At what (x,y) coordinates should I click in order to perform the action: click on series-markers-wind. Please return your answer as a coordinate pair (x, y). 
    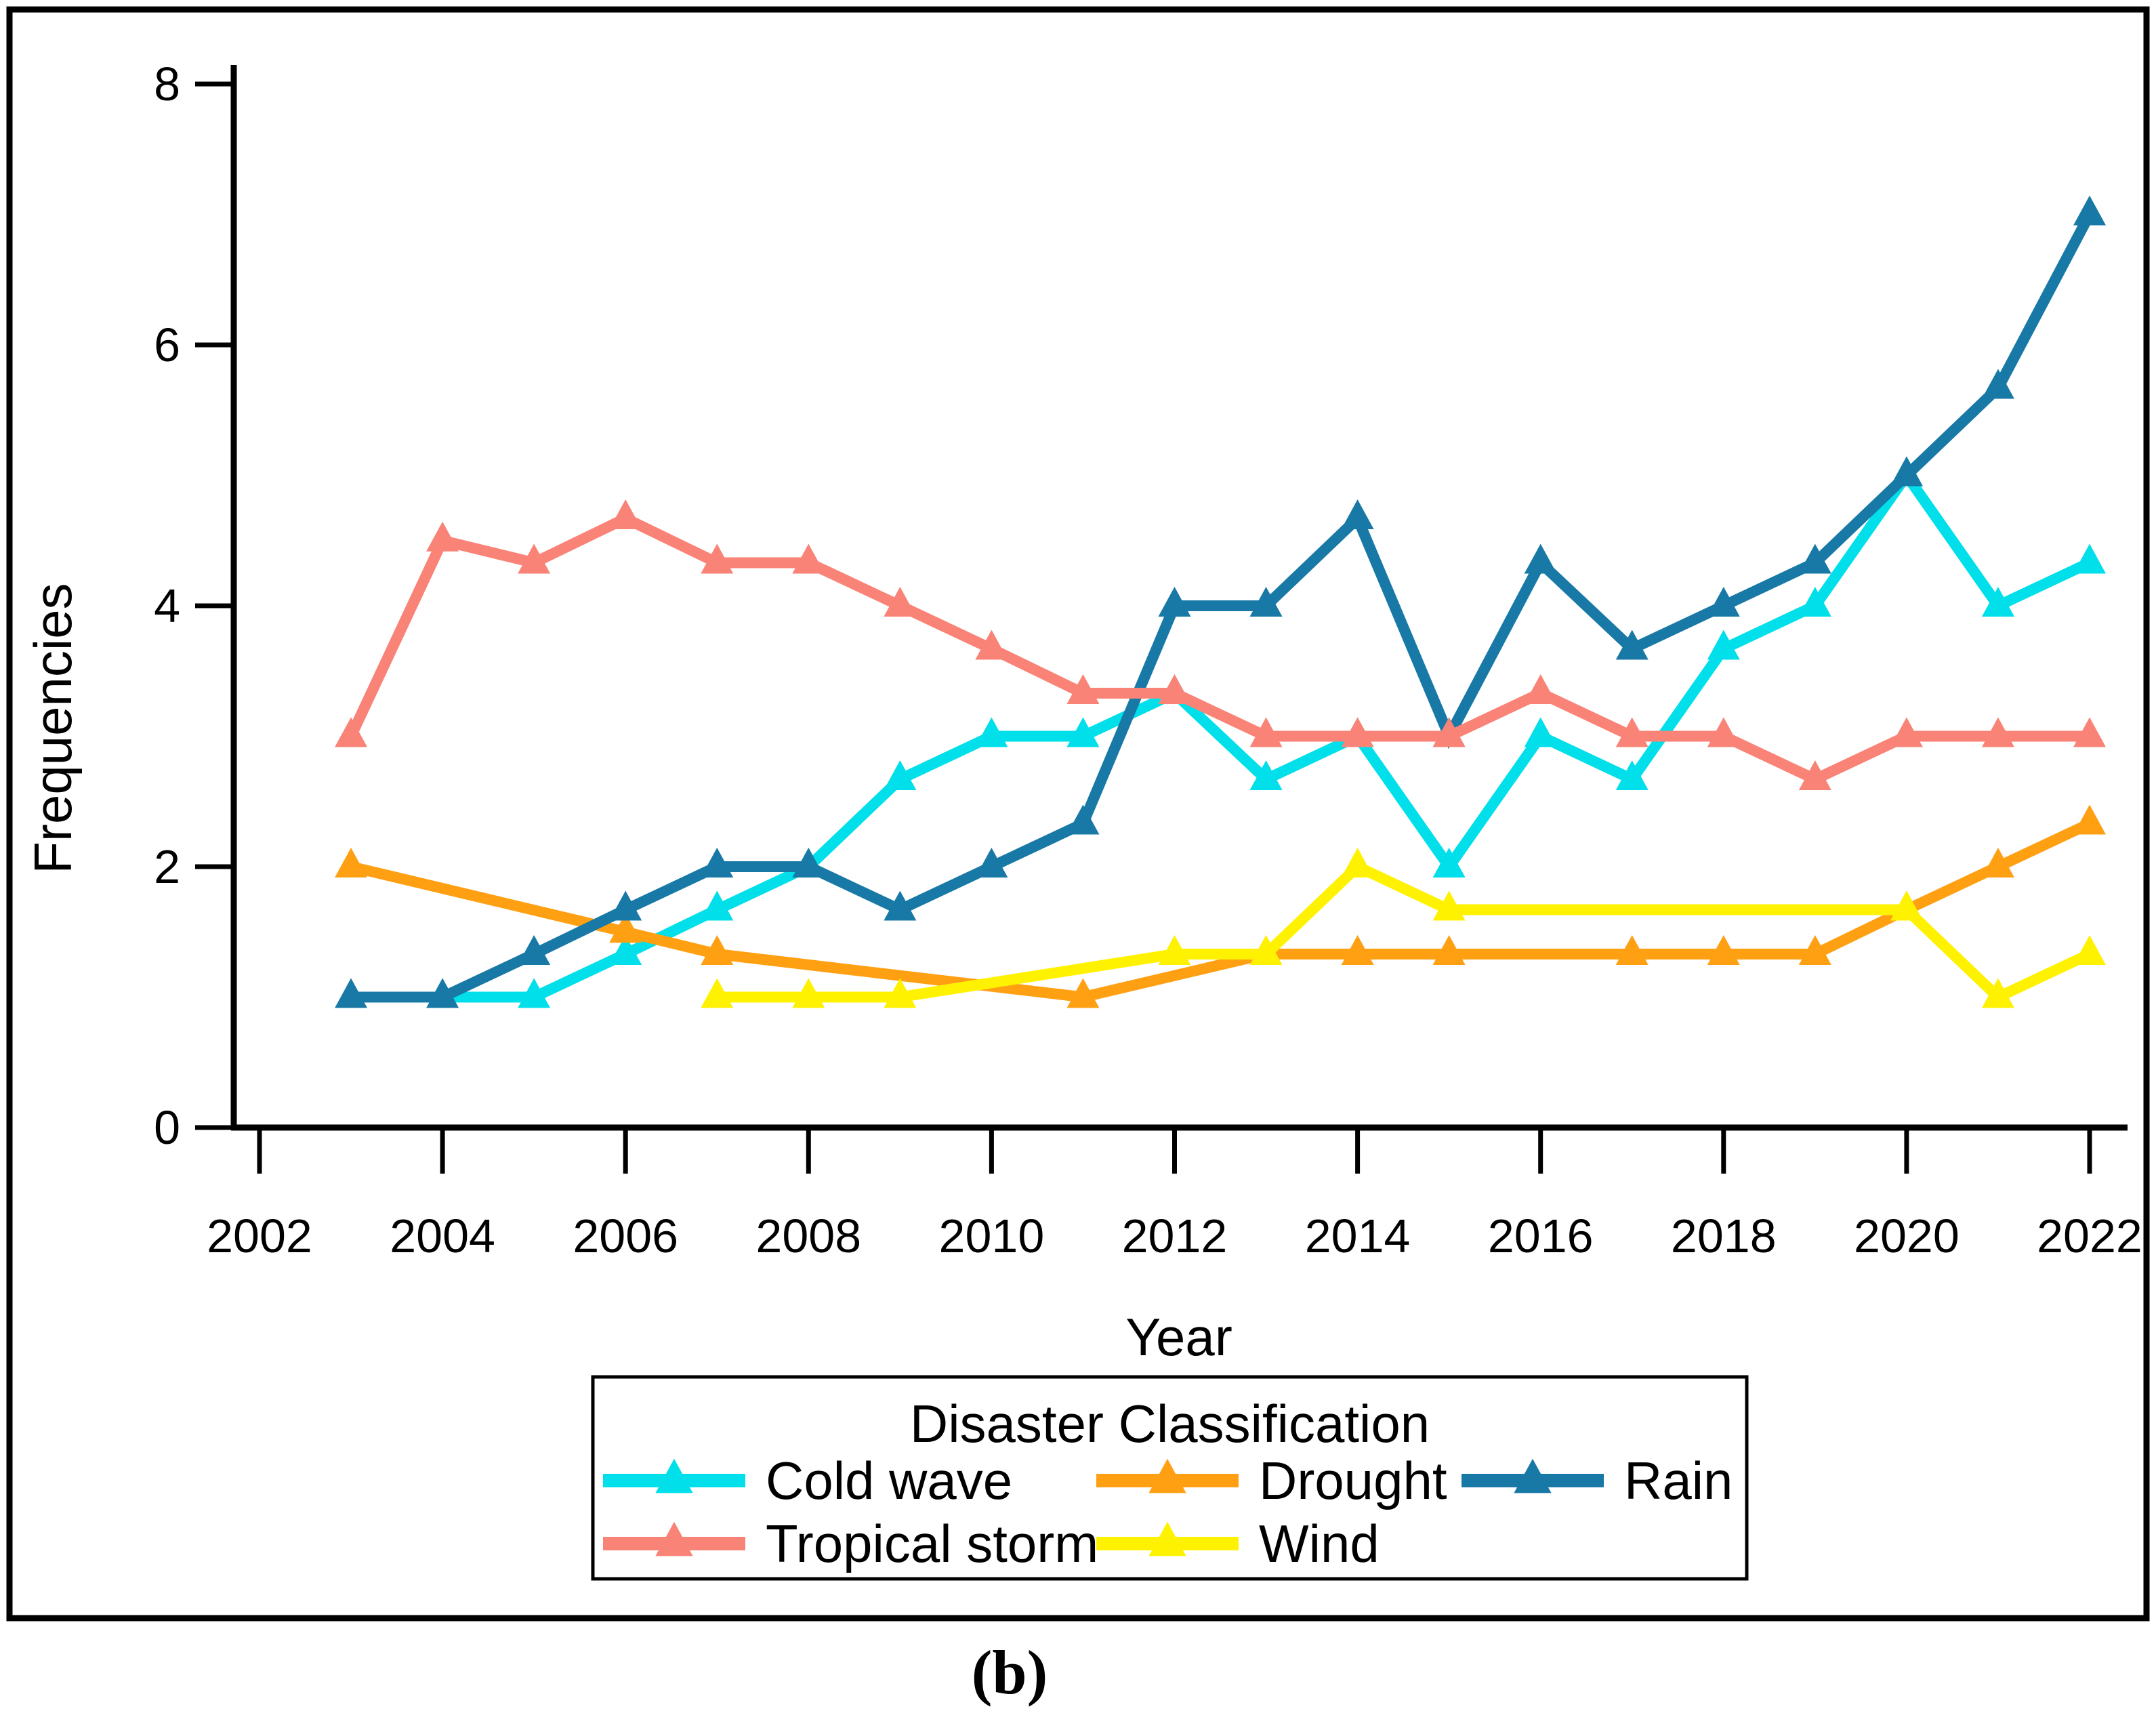
    Looking at the image, I should click on (1404, 928).